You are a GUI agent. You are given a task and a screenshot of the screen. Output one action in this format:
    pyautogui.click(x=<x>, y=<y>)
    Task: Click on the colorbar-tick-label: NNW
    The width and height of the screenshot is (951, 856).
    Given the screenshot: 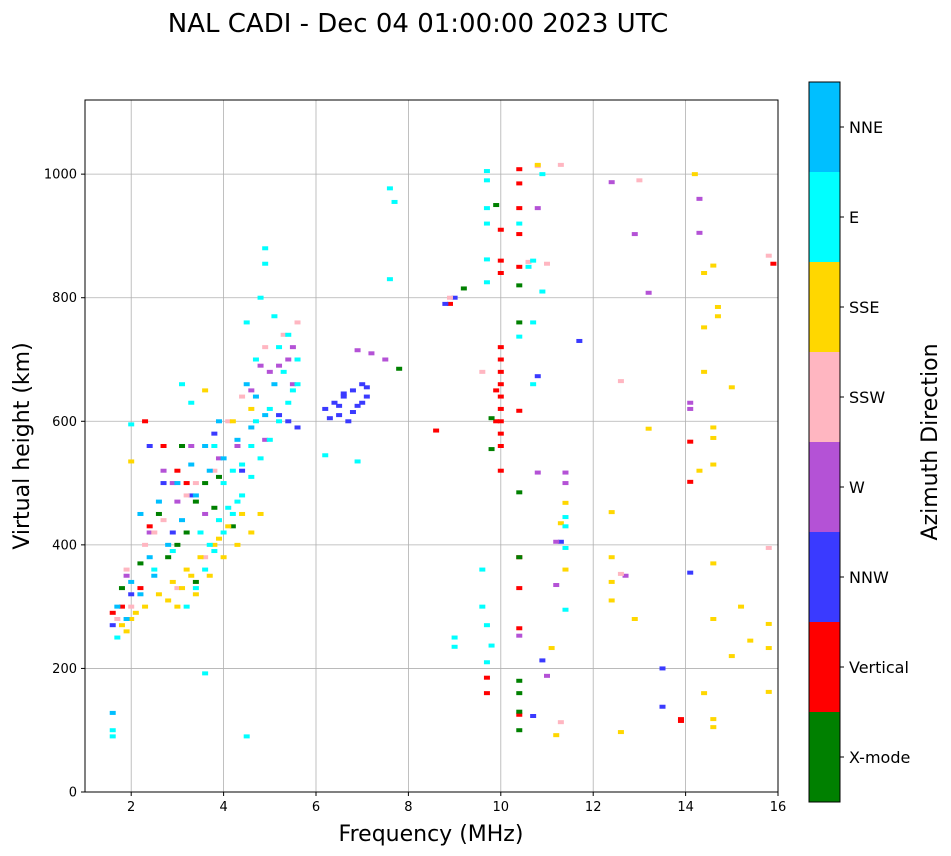 What is the action you would take?
    pyautogui.click(x=869, y=577)
    